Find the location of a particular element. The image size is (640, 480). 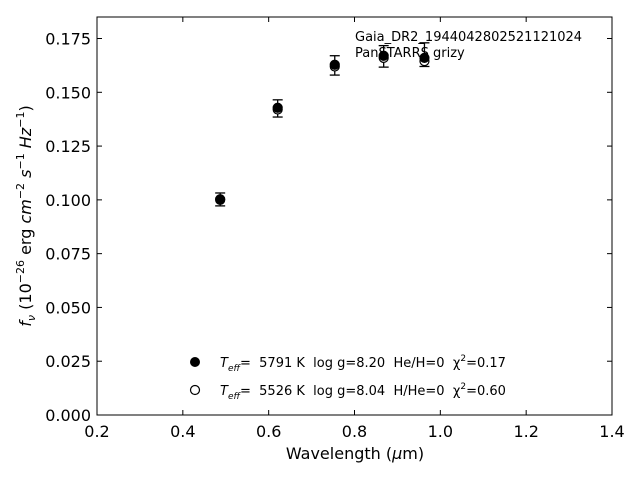

x-axis-label: Wavelength (μm) is located at coordinates (355, 453).